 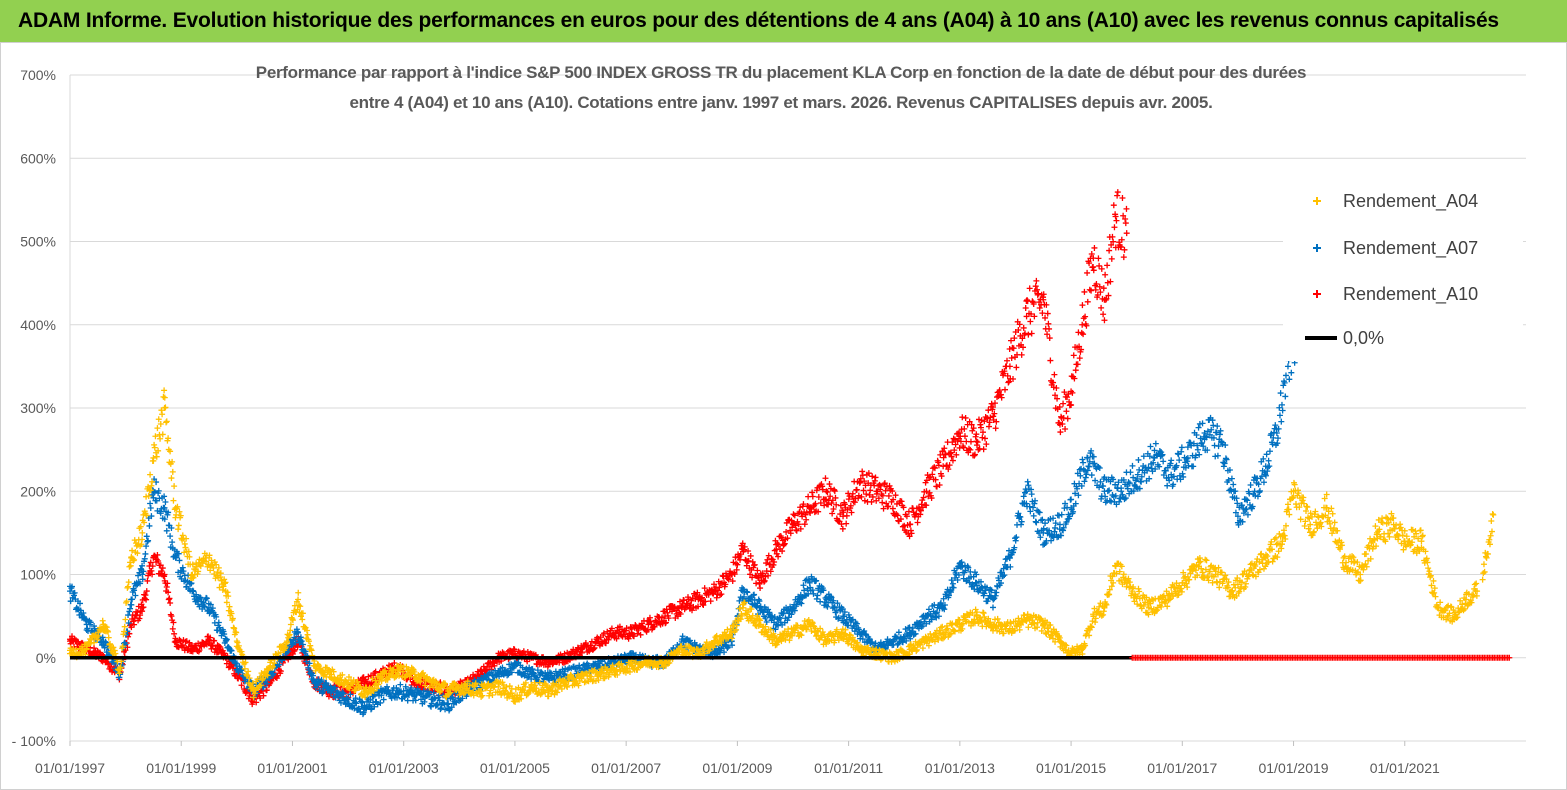 I want to click on x-tick-label: 01/01/2017, so click(x=1182, y=768).